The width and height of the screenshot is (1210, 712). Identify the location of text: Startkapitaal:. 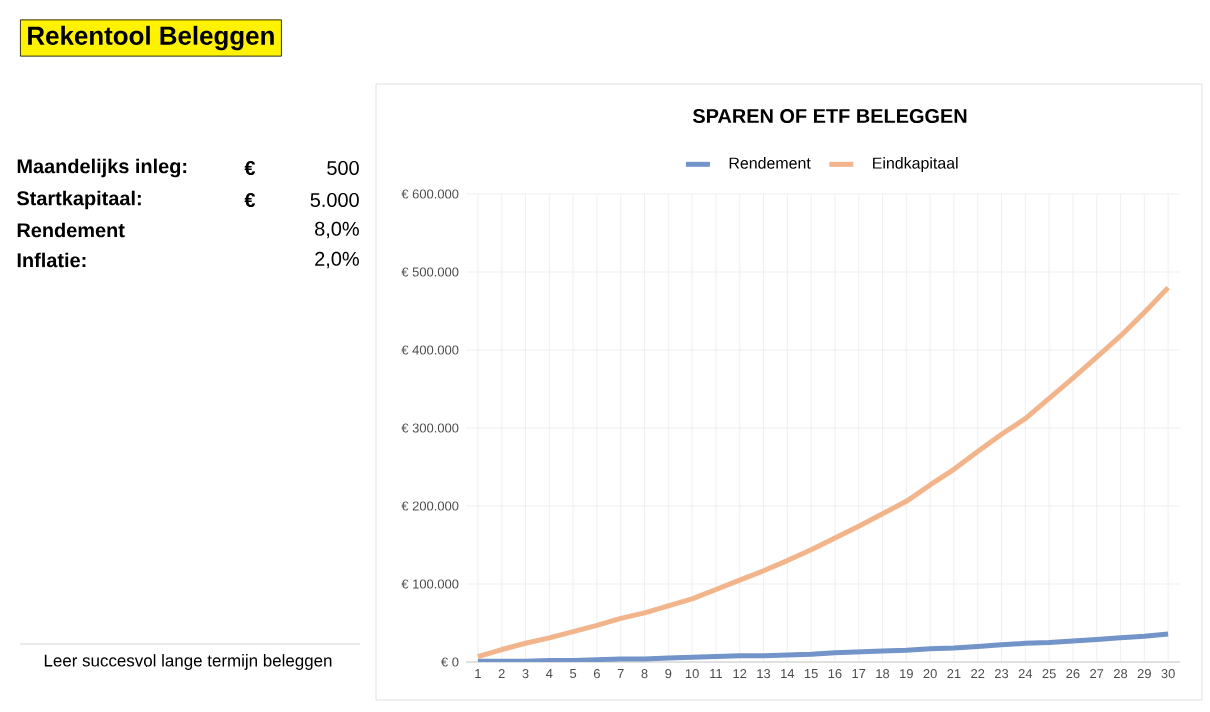
(78, 200).